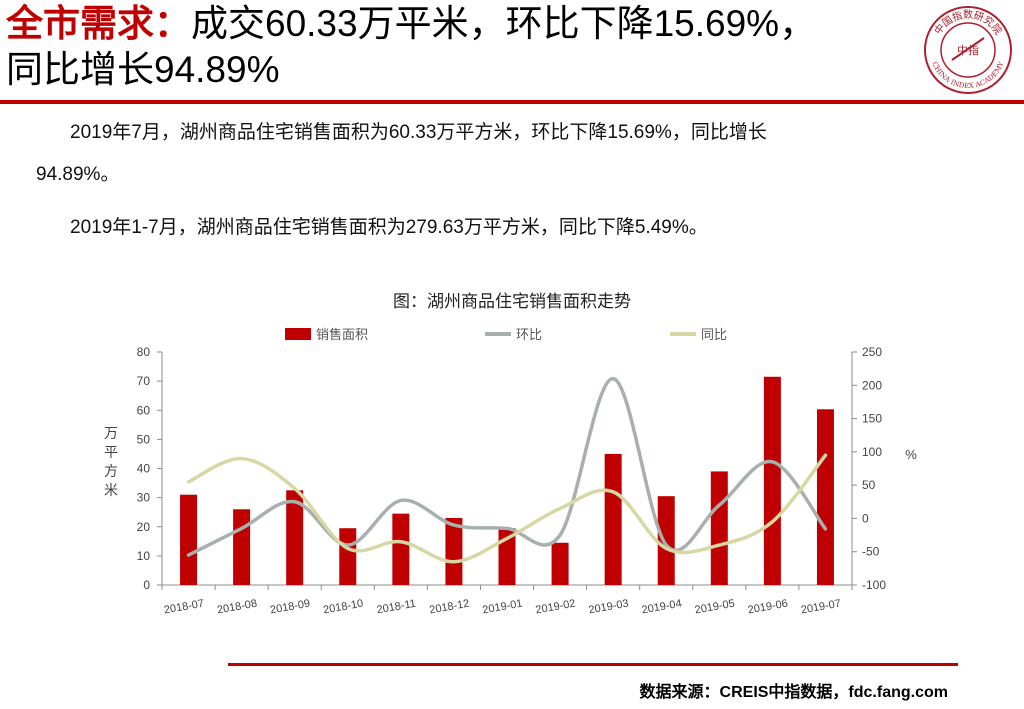  I want to click on y-tick-label: 70, so click(144, 381).